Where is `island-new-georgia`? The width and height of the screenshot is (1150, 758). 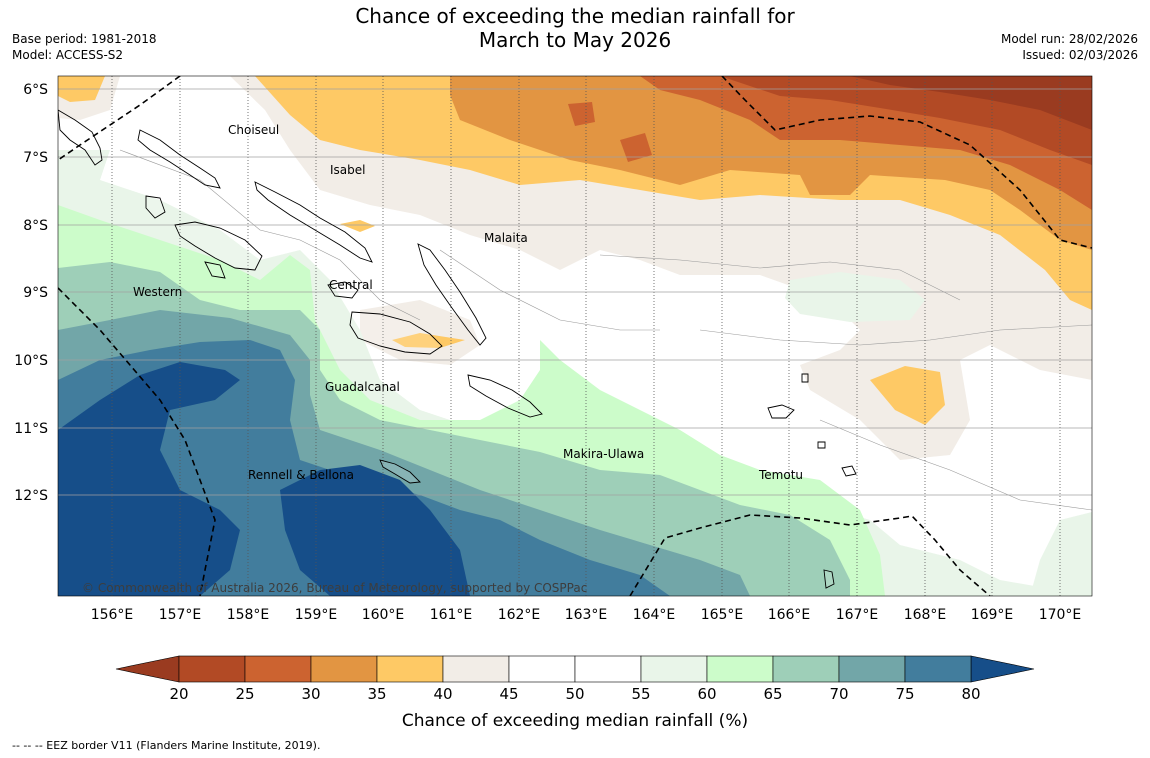 island-new-georgia is located at coordinates (218, 246).